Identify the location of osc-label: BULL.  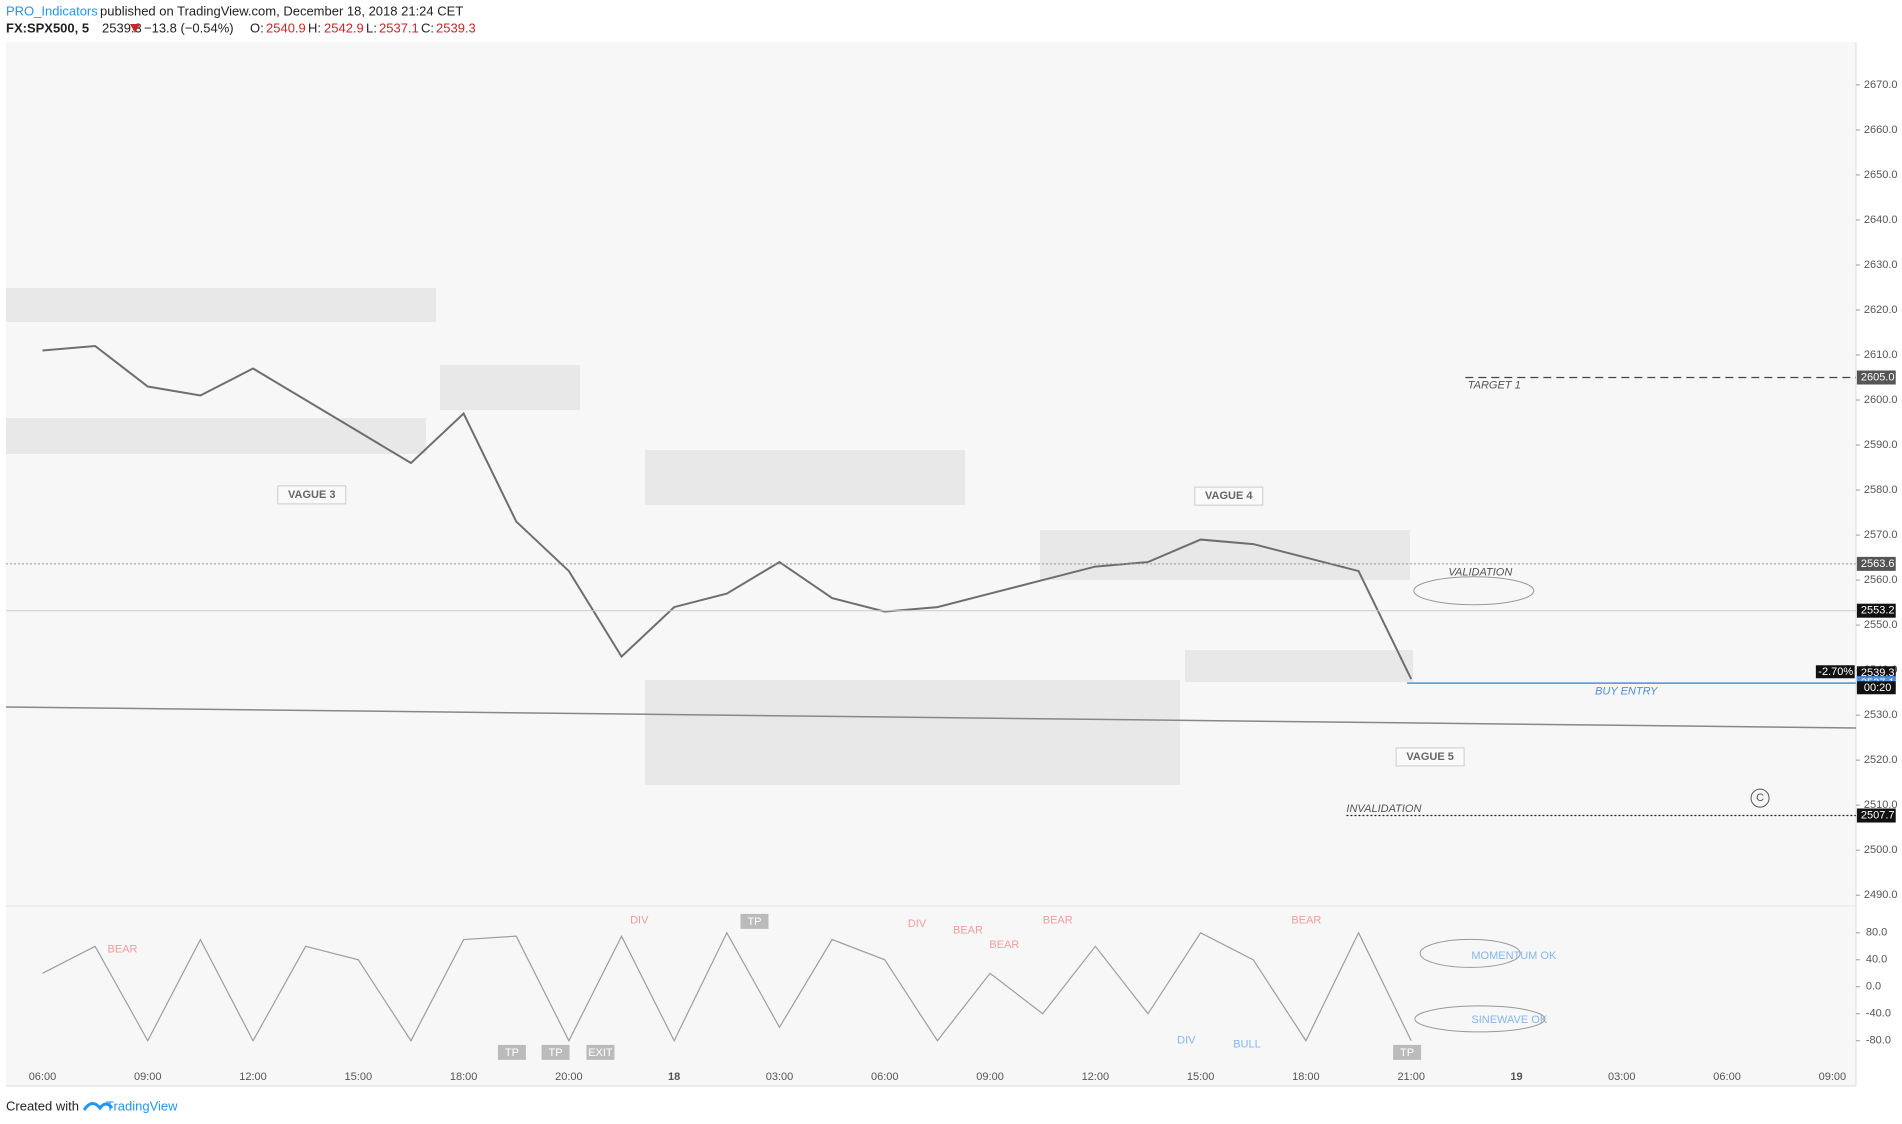
(1247, 1044).